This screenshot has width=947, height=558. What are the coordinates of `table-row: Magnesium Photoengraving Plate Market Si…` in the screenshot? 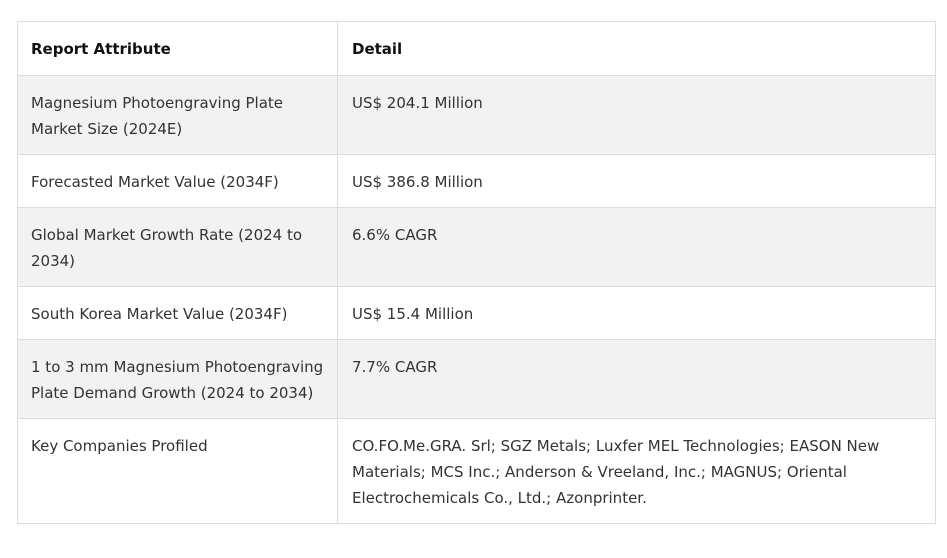 It's located at (476, 115).